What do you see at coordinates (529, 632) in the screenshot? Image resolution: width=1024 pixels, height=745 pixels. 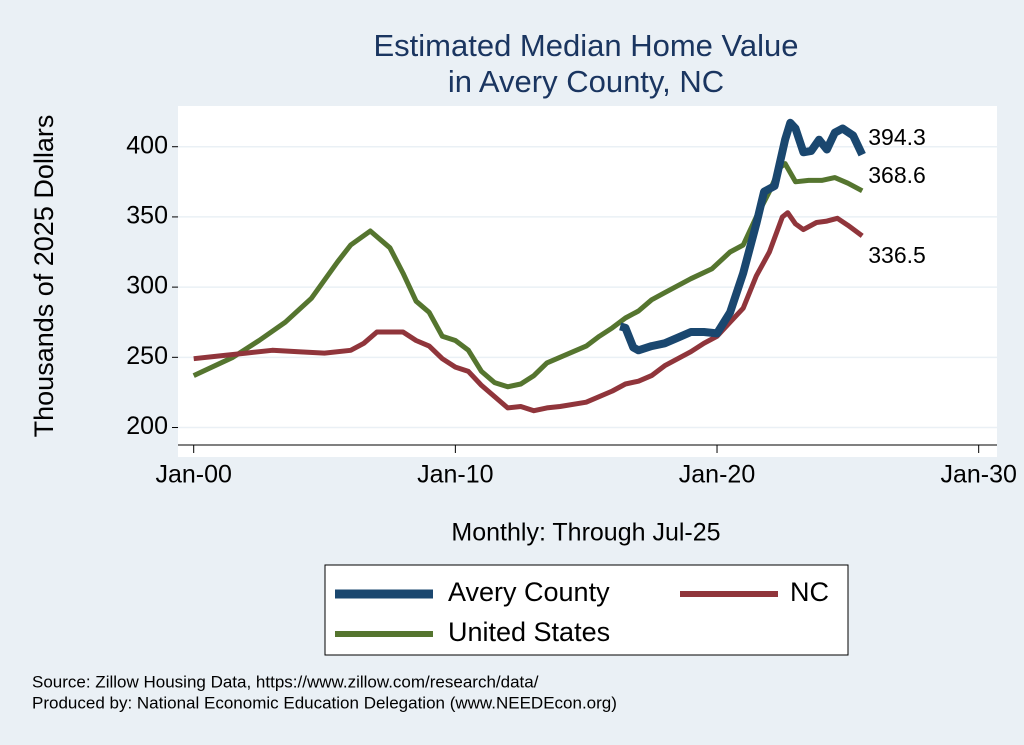 I see `legend-label: United States` at bounding box center [529, 632].